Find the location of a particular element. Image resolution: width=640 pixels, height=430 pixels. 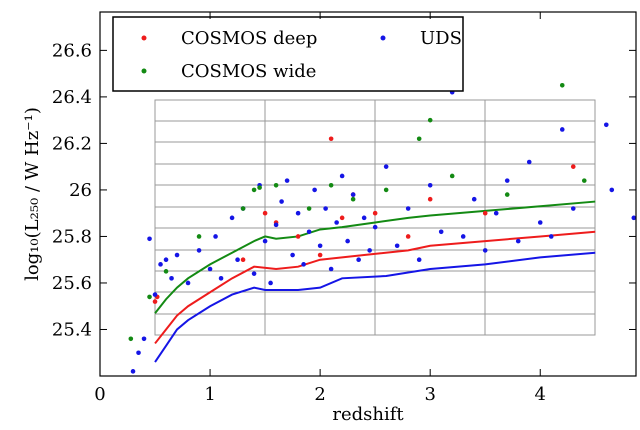

legend-label: UDS is located at coordinates (441, 38).